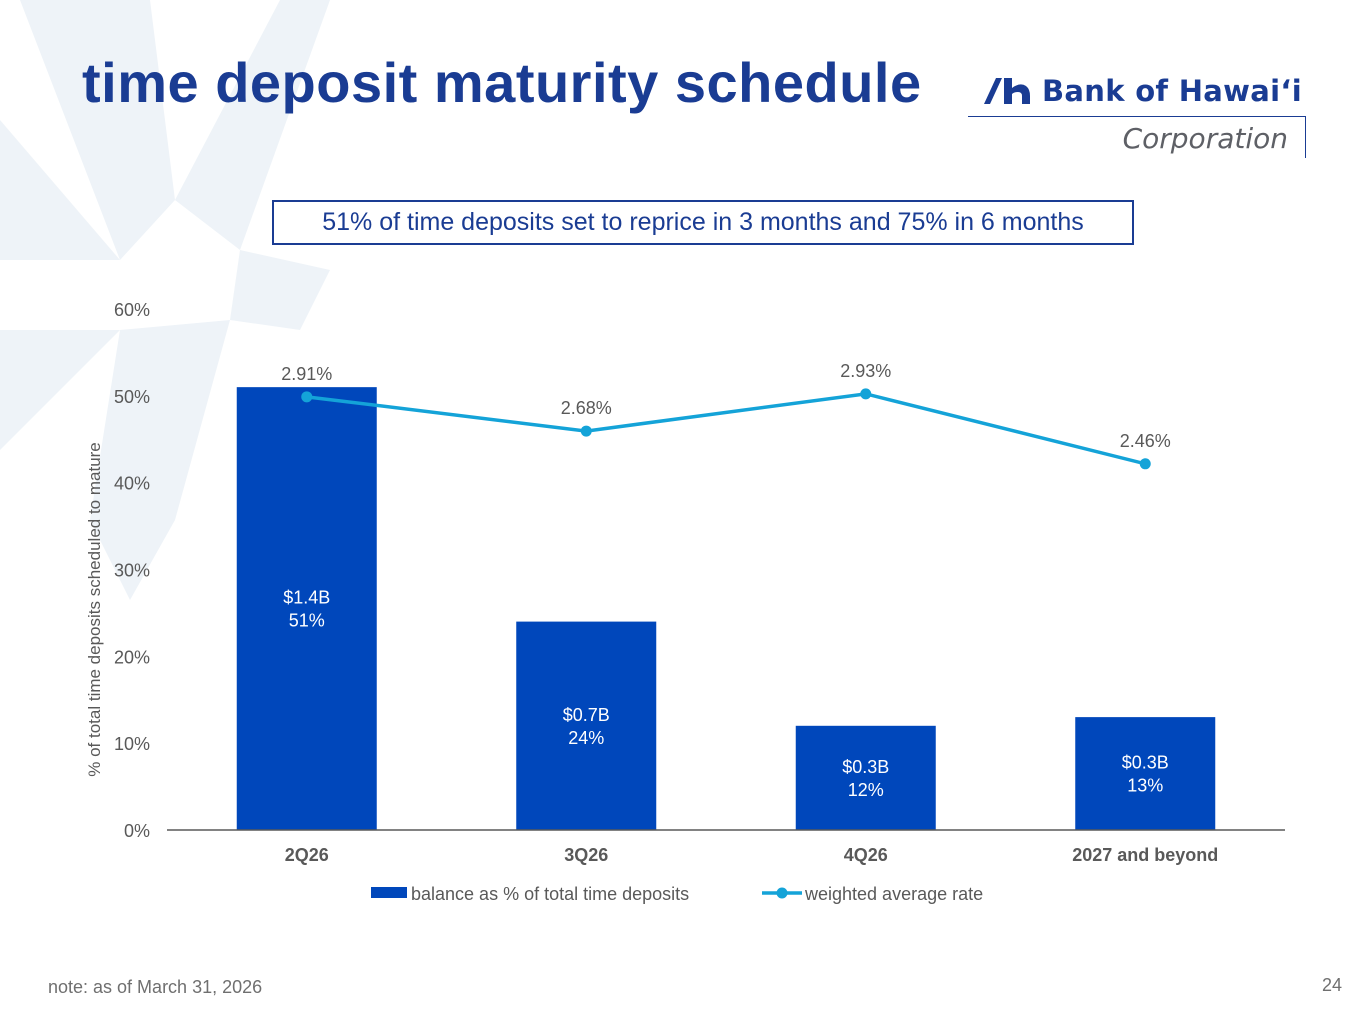 The width and height of the screenshot is (1365, 1024). What do you see at coordinates (865, 371) in the screenshot?
I see `rate-label: 2.93%` at bounding box center [865, 371].